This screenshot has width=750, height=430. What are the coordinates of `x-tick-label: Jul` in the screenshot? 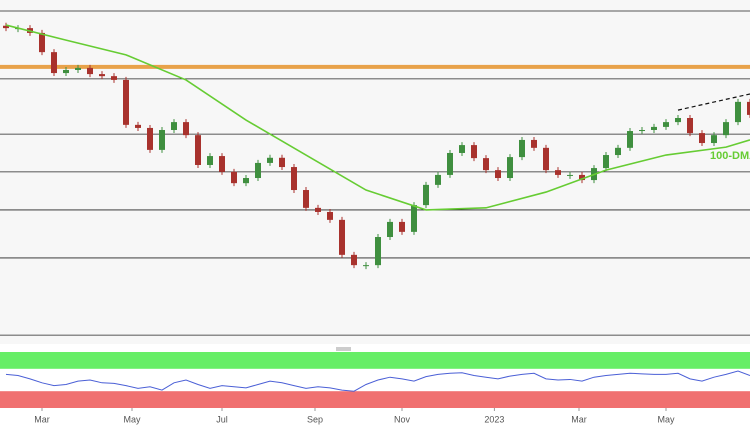 It's located at (222, 419).